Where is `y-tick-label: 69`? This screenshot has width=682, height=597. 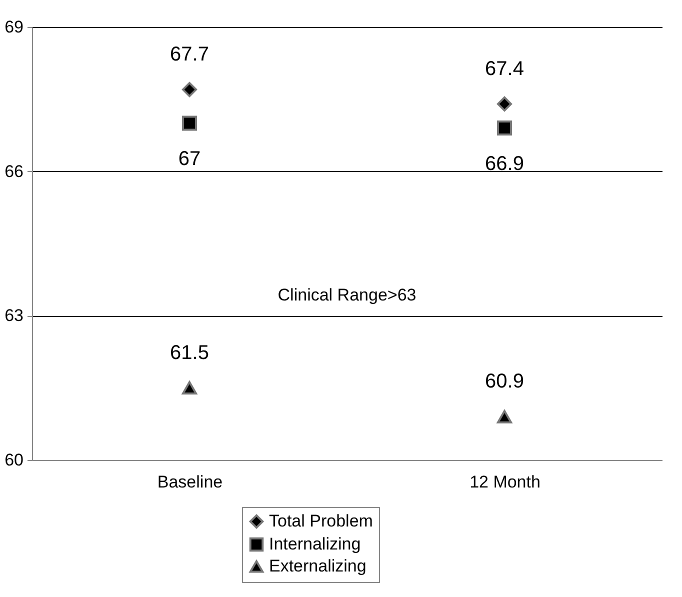 y-tick-label: 69 is located at coordinates (14, 27).